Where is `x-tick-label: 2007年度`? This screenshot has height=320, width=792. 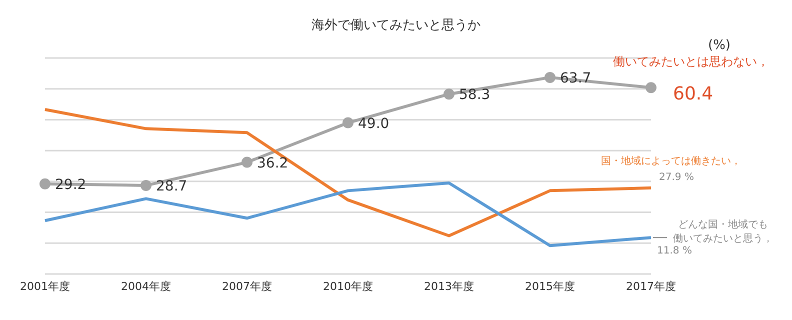
x-tick-label: 2007年度 is located at coordinates (247, 286).